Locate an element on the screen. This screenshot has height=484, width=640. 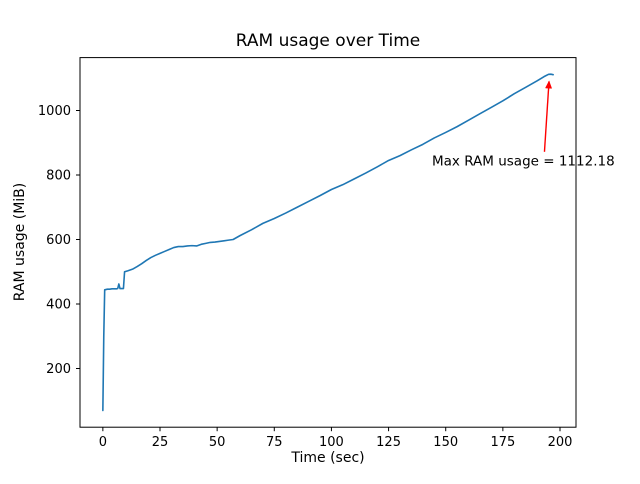
annotation-arrow is located at coordinates (548, 116).